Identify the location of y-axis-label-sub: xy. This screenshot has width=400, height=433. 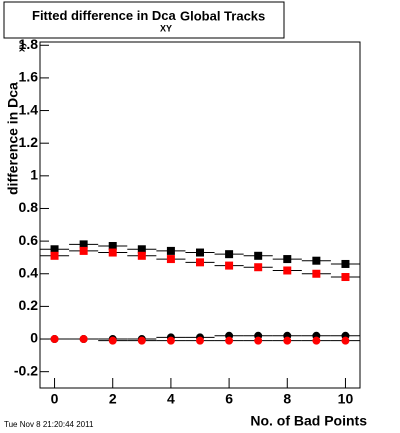
(21, 47).